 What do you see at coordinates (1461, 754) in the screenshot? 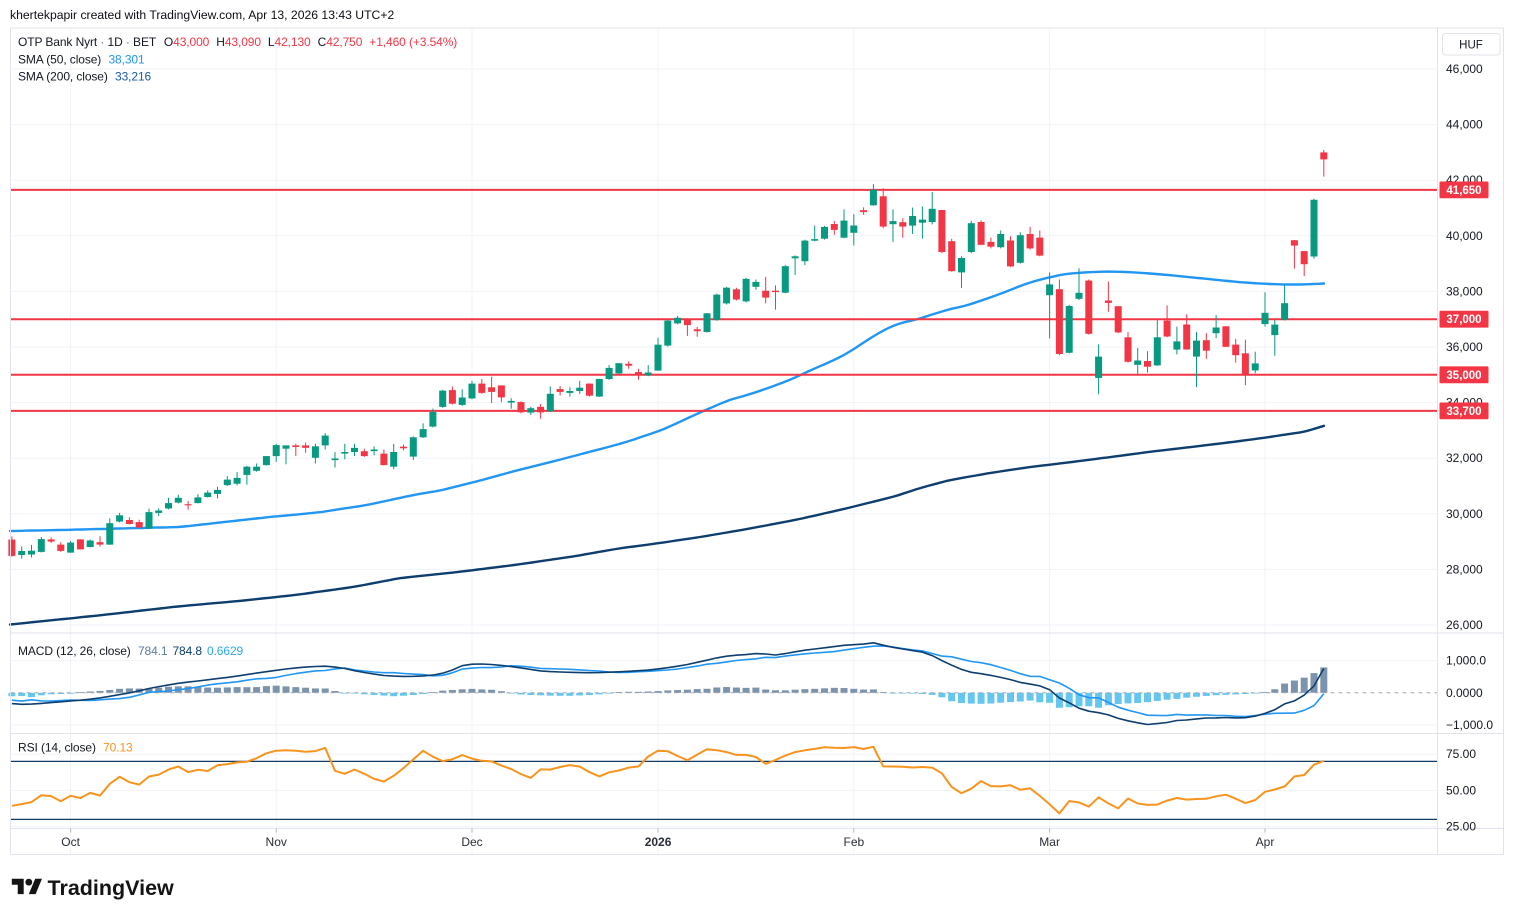
I see `svg-text: 75.00` at bounding box center [1461, 754].